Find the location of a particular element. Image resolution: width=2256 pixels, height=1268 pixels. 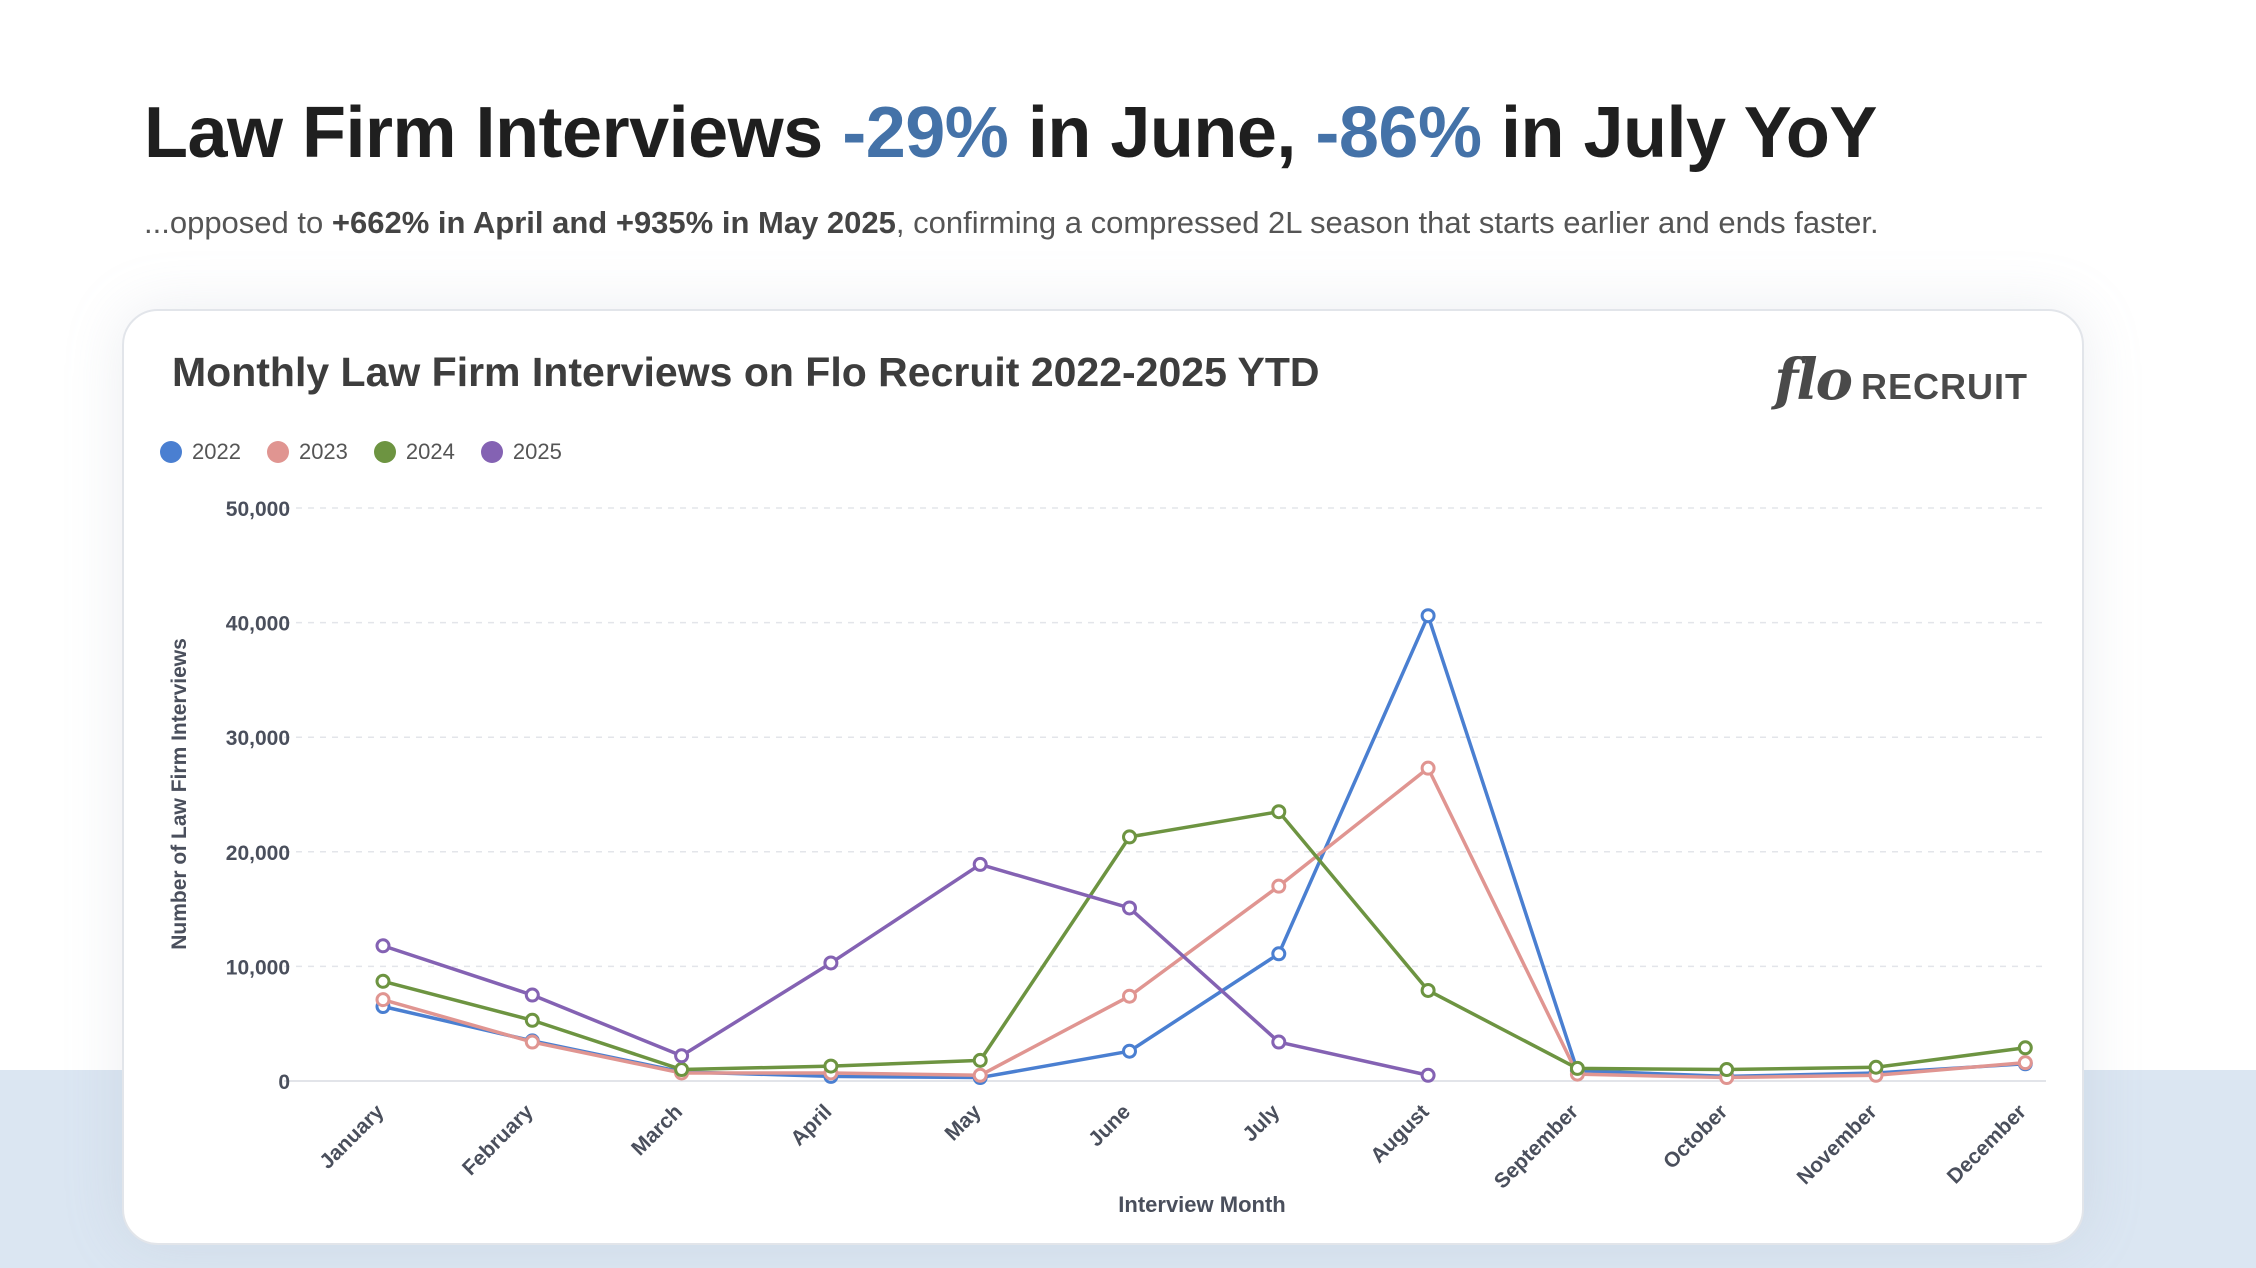

legend-item-2022: 2022 is located at coordinates (200, 452).